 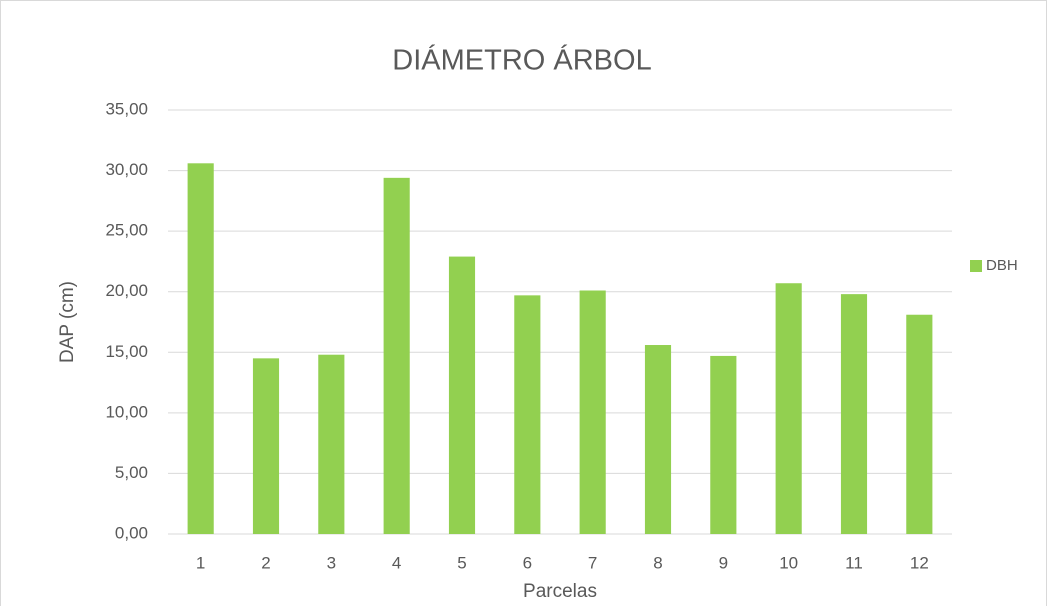 What do you see at coordinates (126, 290) in the screenshot?
I see `y-tick-label: 20,00` at bounding box center [126, 290].